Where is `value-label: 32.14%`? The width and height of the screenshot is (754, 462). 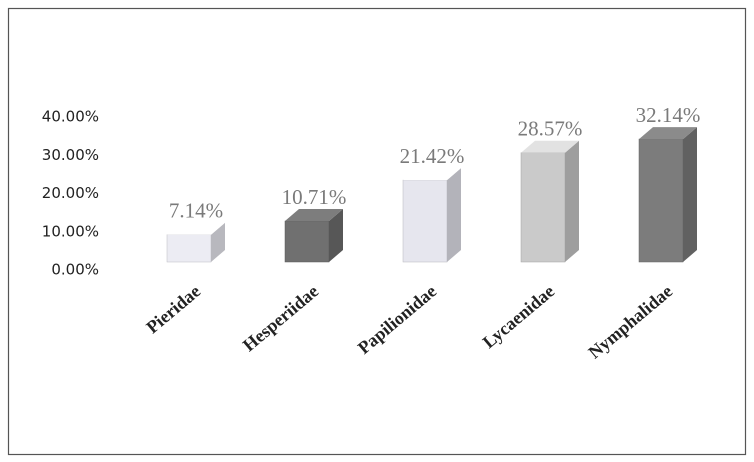 value-label: 32.14% is located at coordinates (668, 115).